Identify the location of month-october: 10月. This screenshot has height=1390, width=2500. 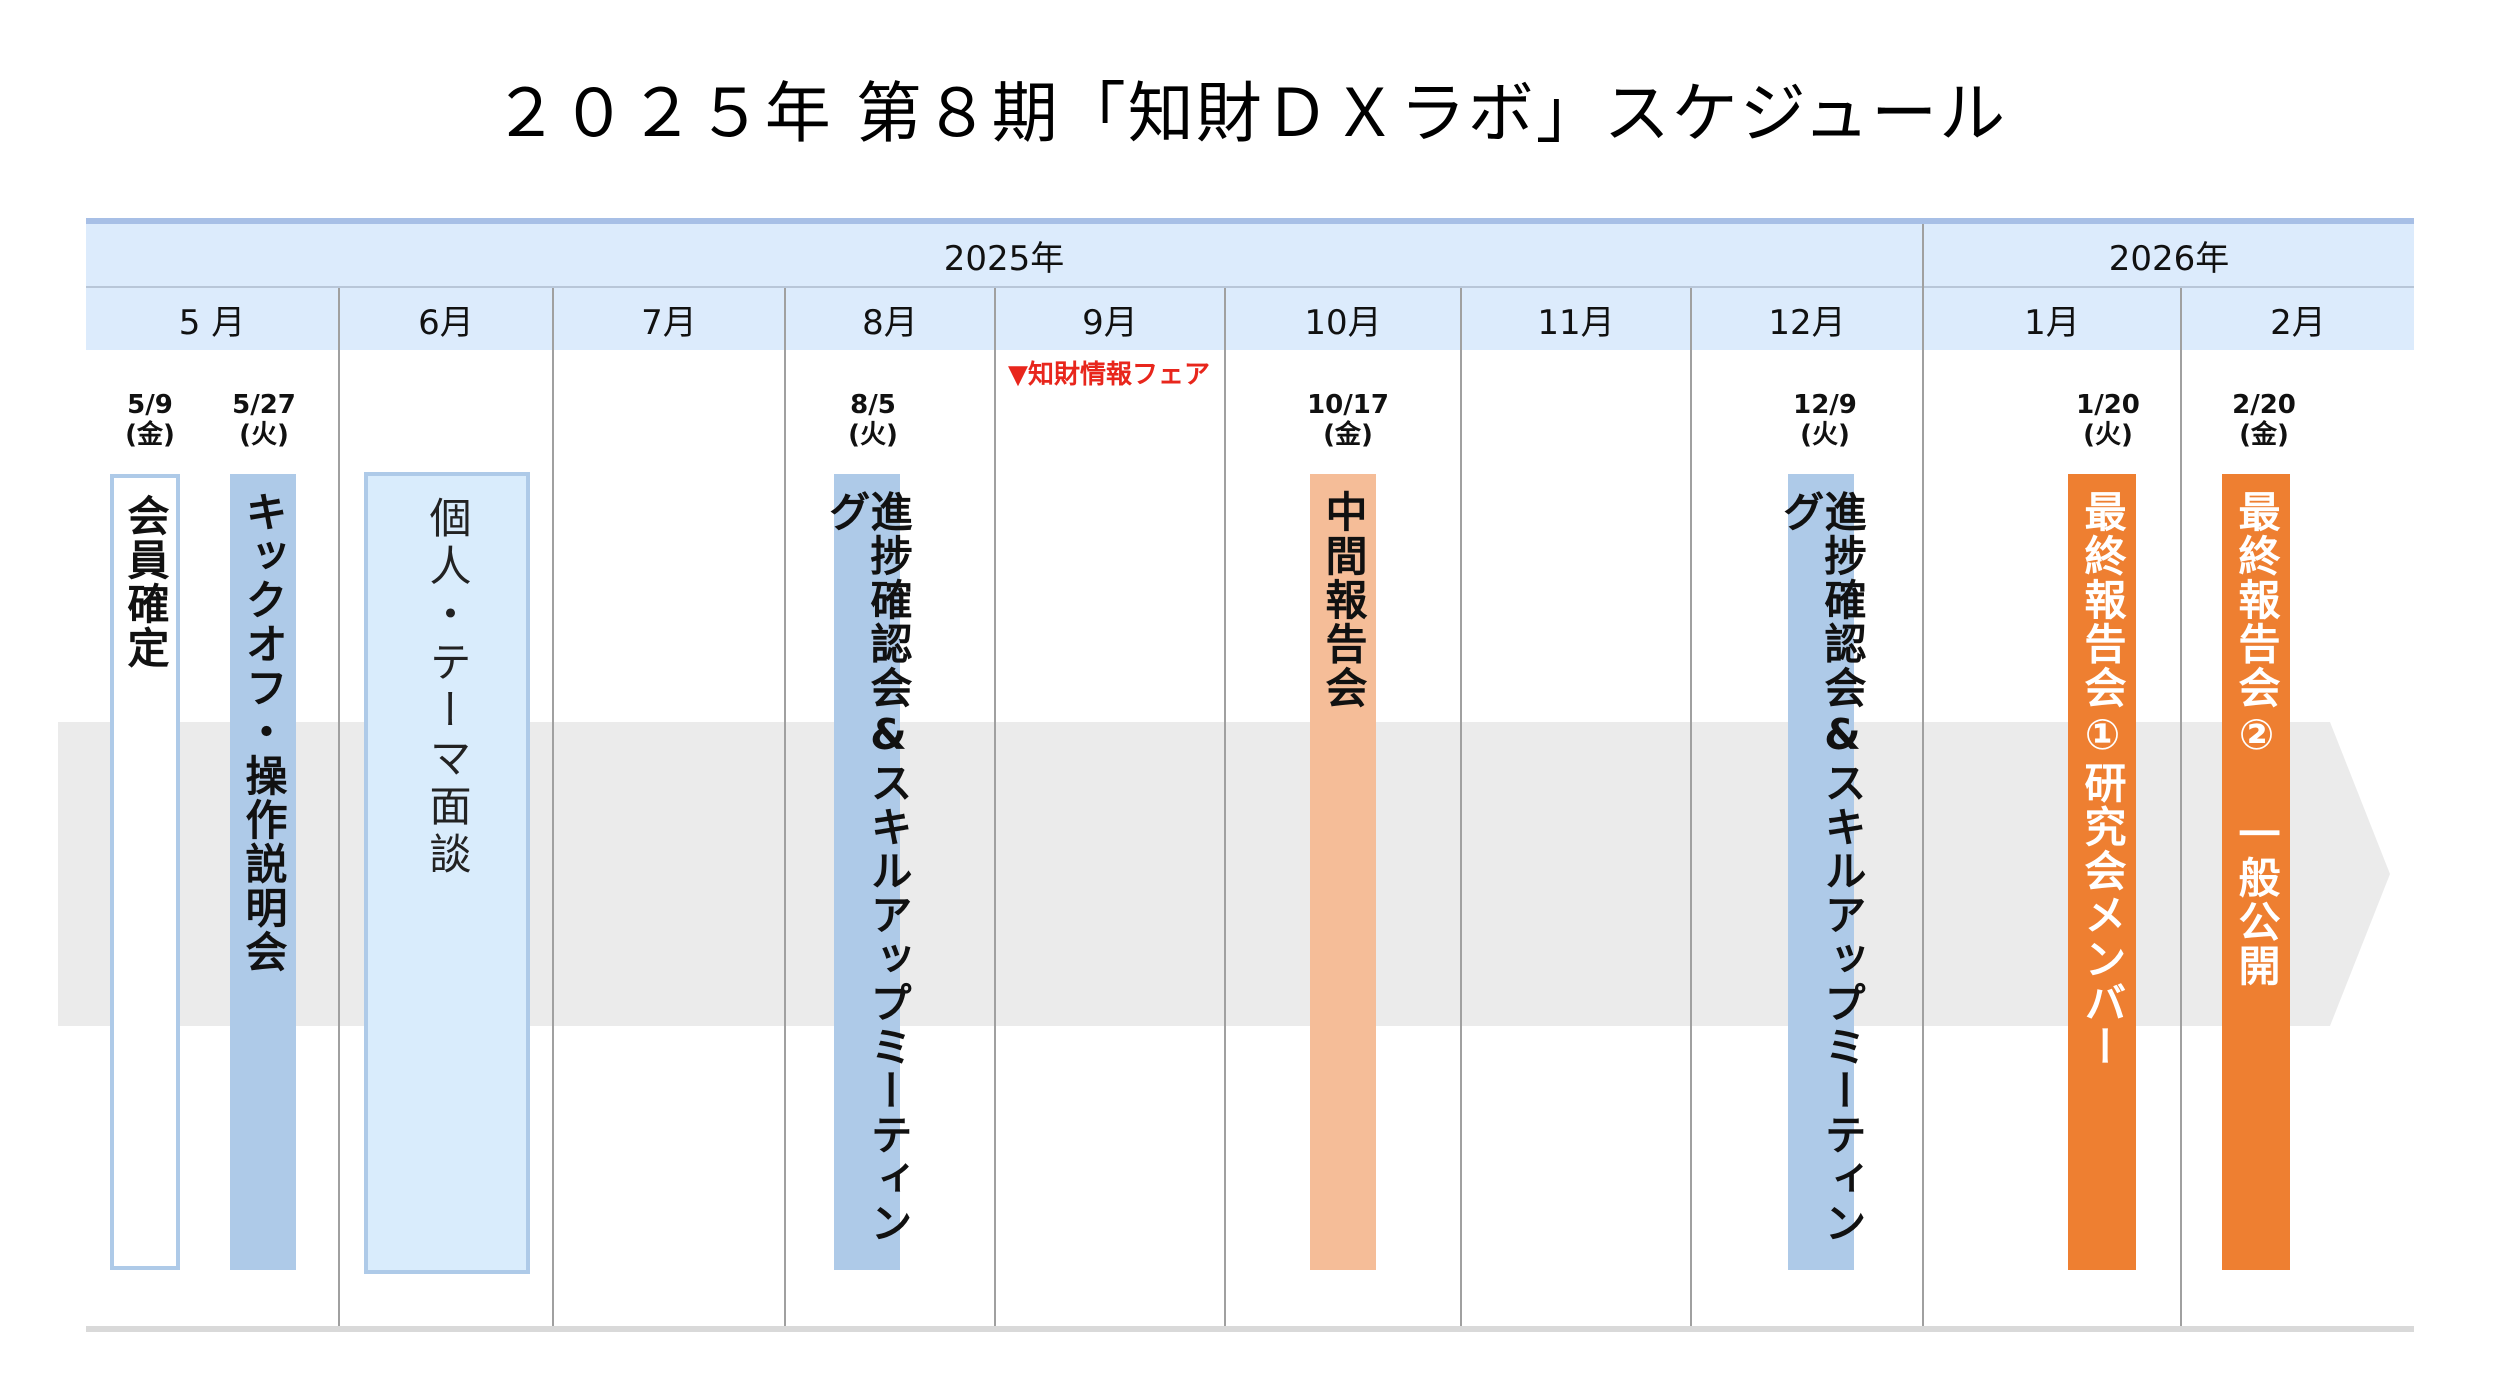
(1343, 319).